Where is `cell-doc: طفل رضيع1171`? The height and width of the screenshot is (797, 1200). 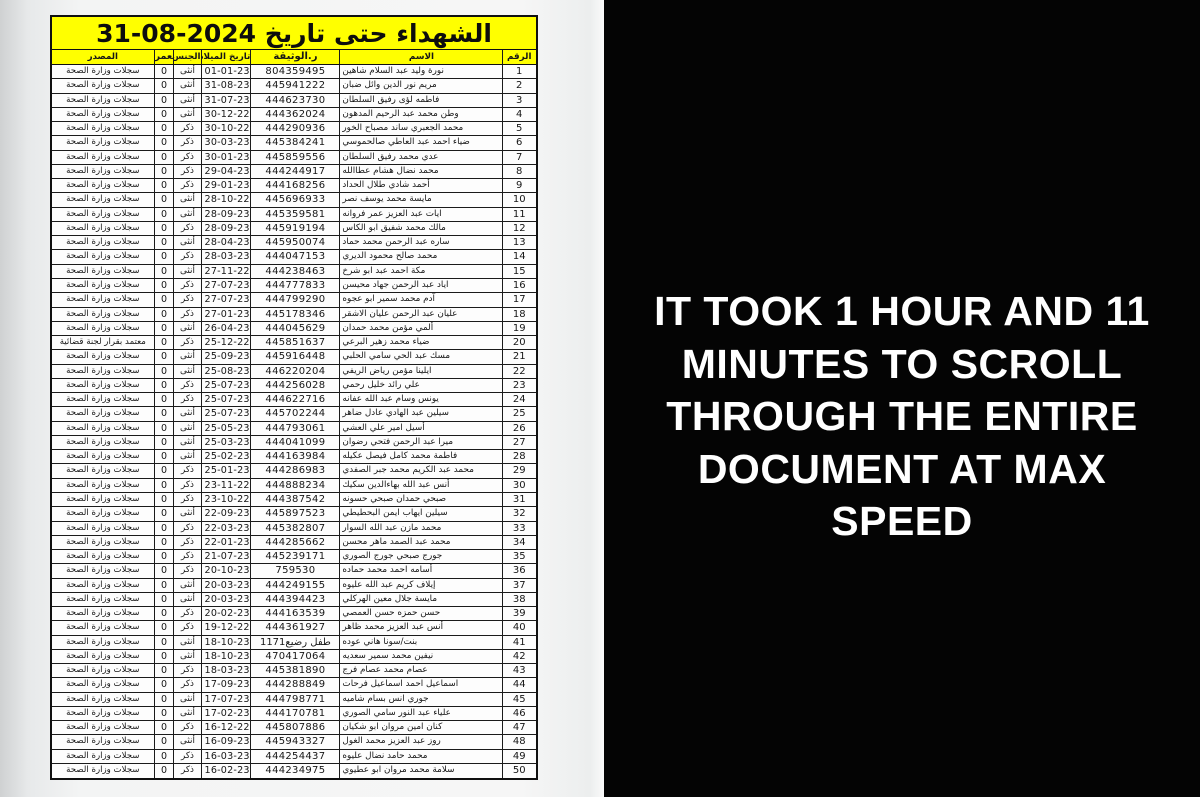 cell-doc: طفل رضيع1171 is located at coordinates (296, 642).